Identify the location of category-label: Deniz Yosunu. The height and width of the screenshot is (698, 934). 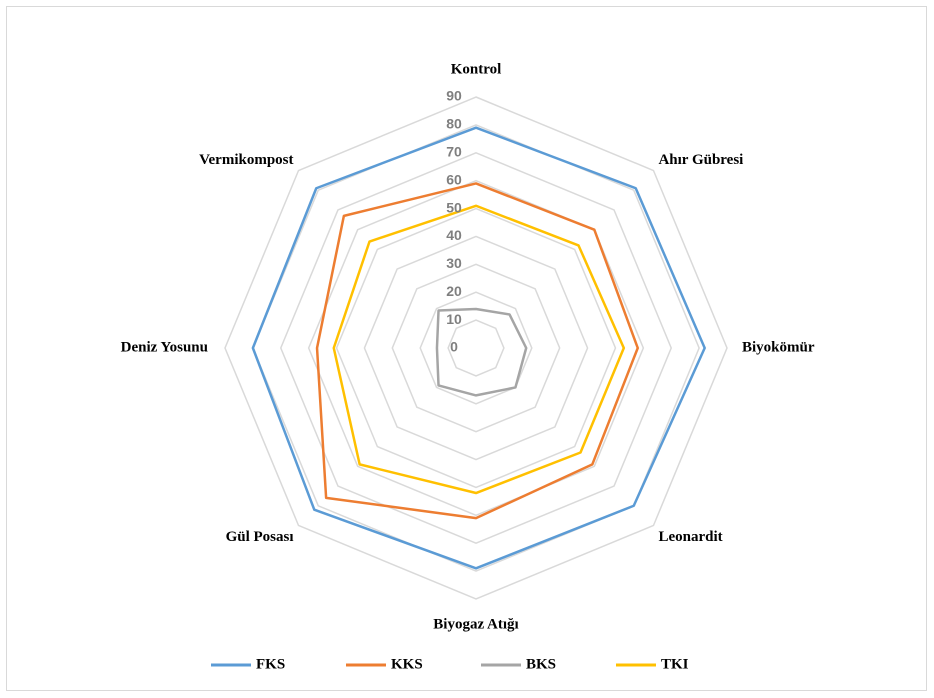
(164, 347).